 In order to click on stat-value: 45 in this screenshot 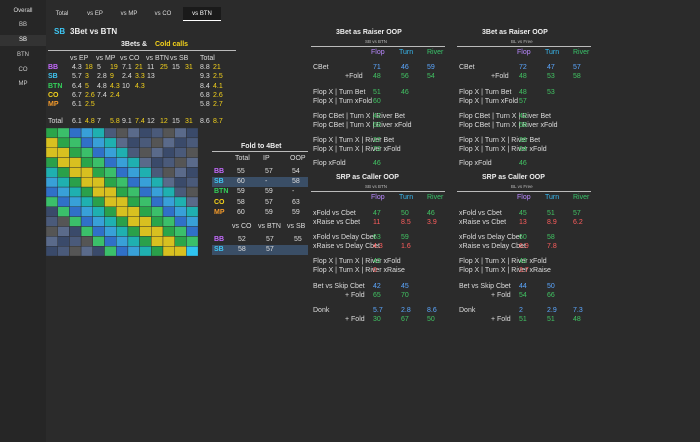, I will do `click(405, 286)`.